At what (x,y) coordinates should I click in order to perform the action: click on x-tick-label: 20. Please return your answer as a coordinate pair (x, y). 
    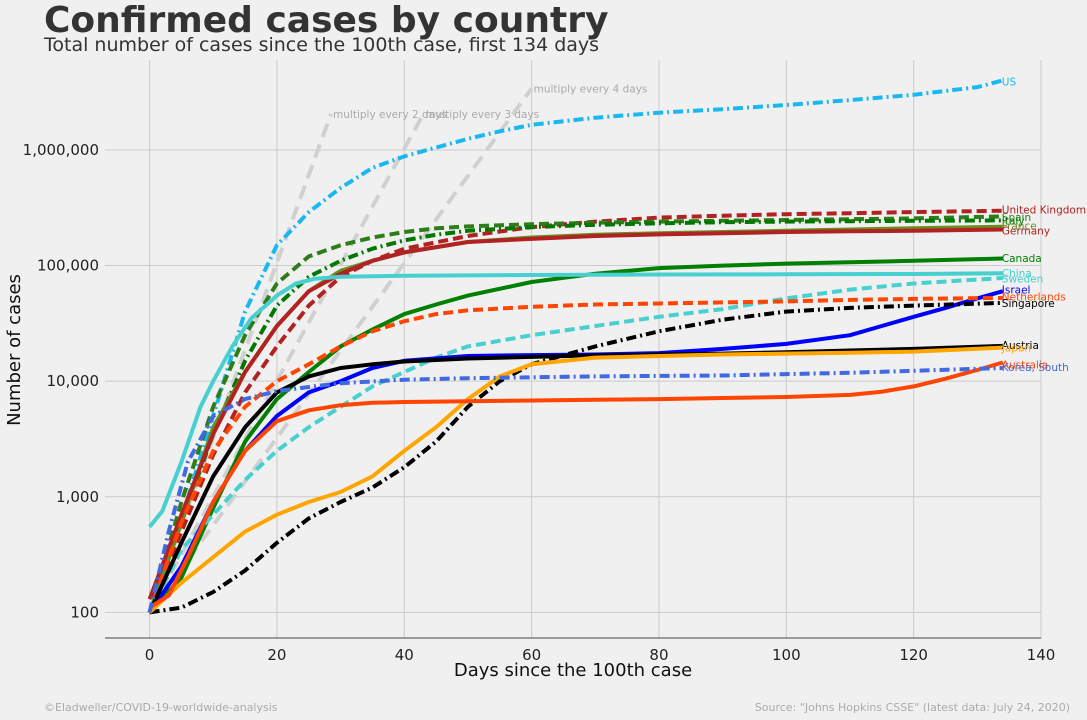
    Looking at the image, I should click on (276, 655).